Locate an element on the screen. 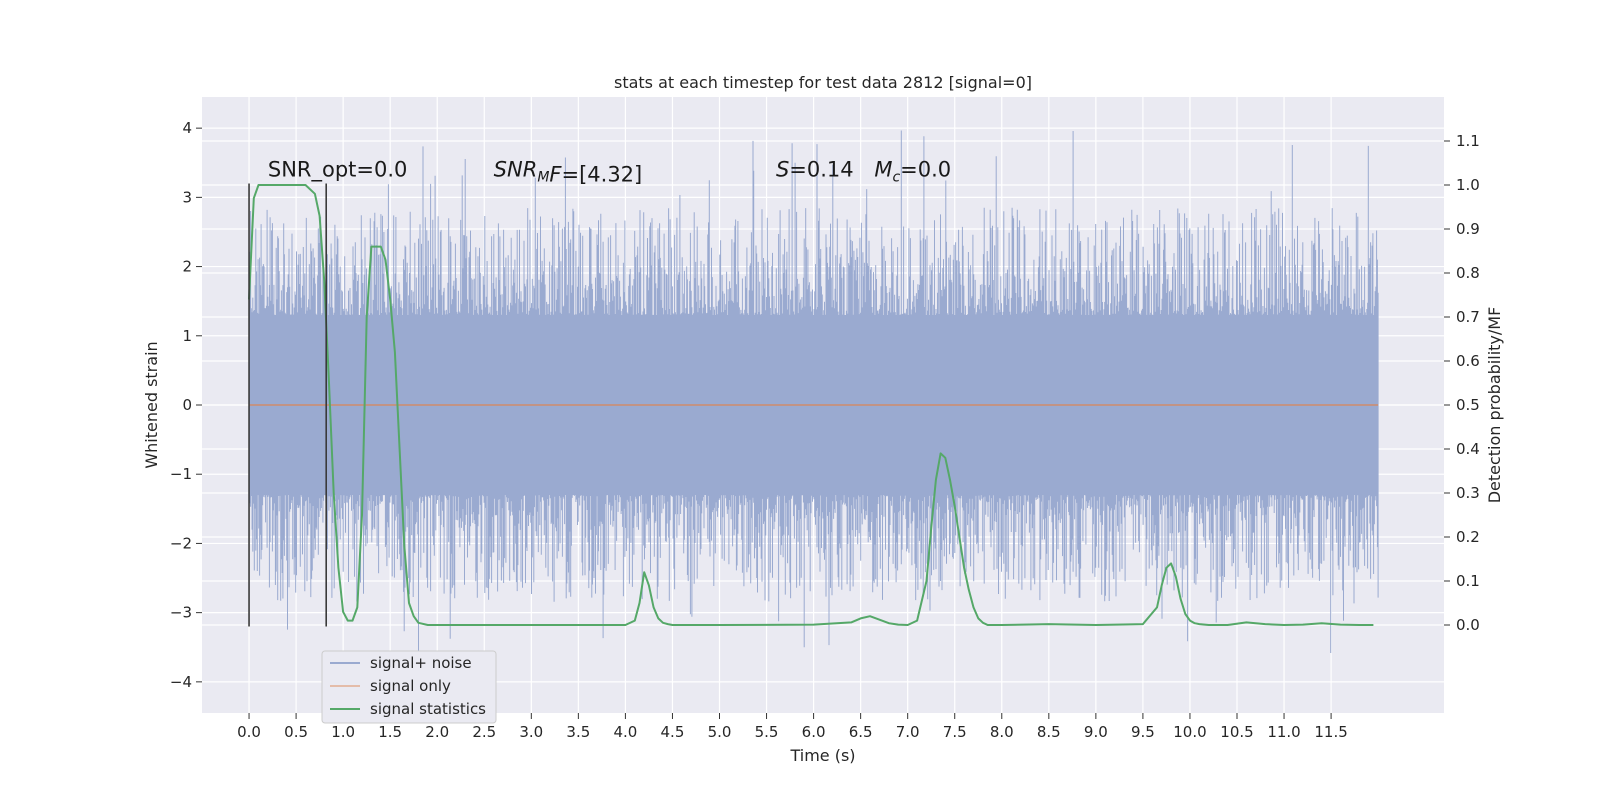 This screenshot has height=800, width=1600. y-tick-label-left: −3 is located at coordinates (181, 613).